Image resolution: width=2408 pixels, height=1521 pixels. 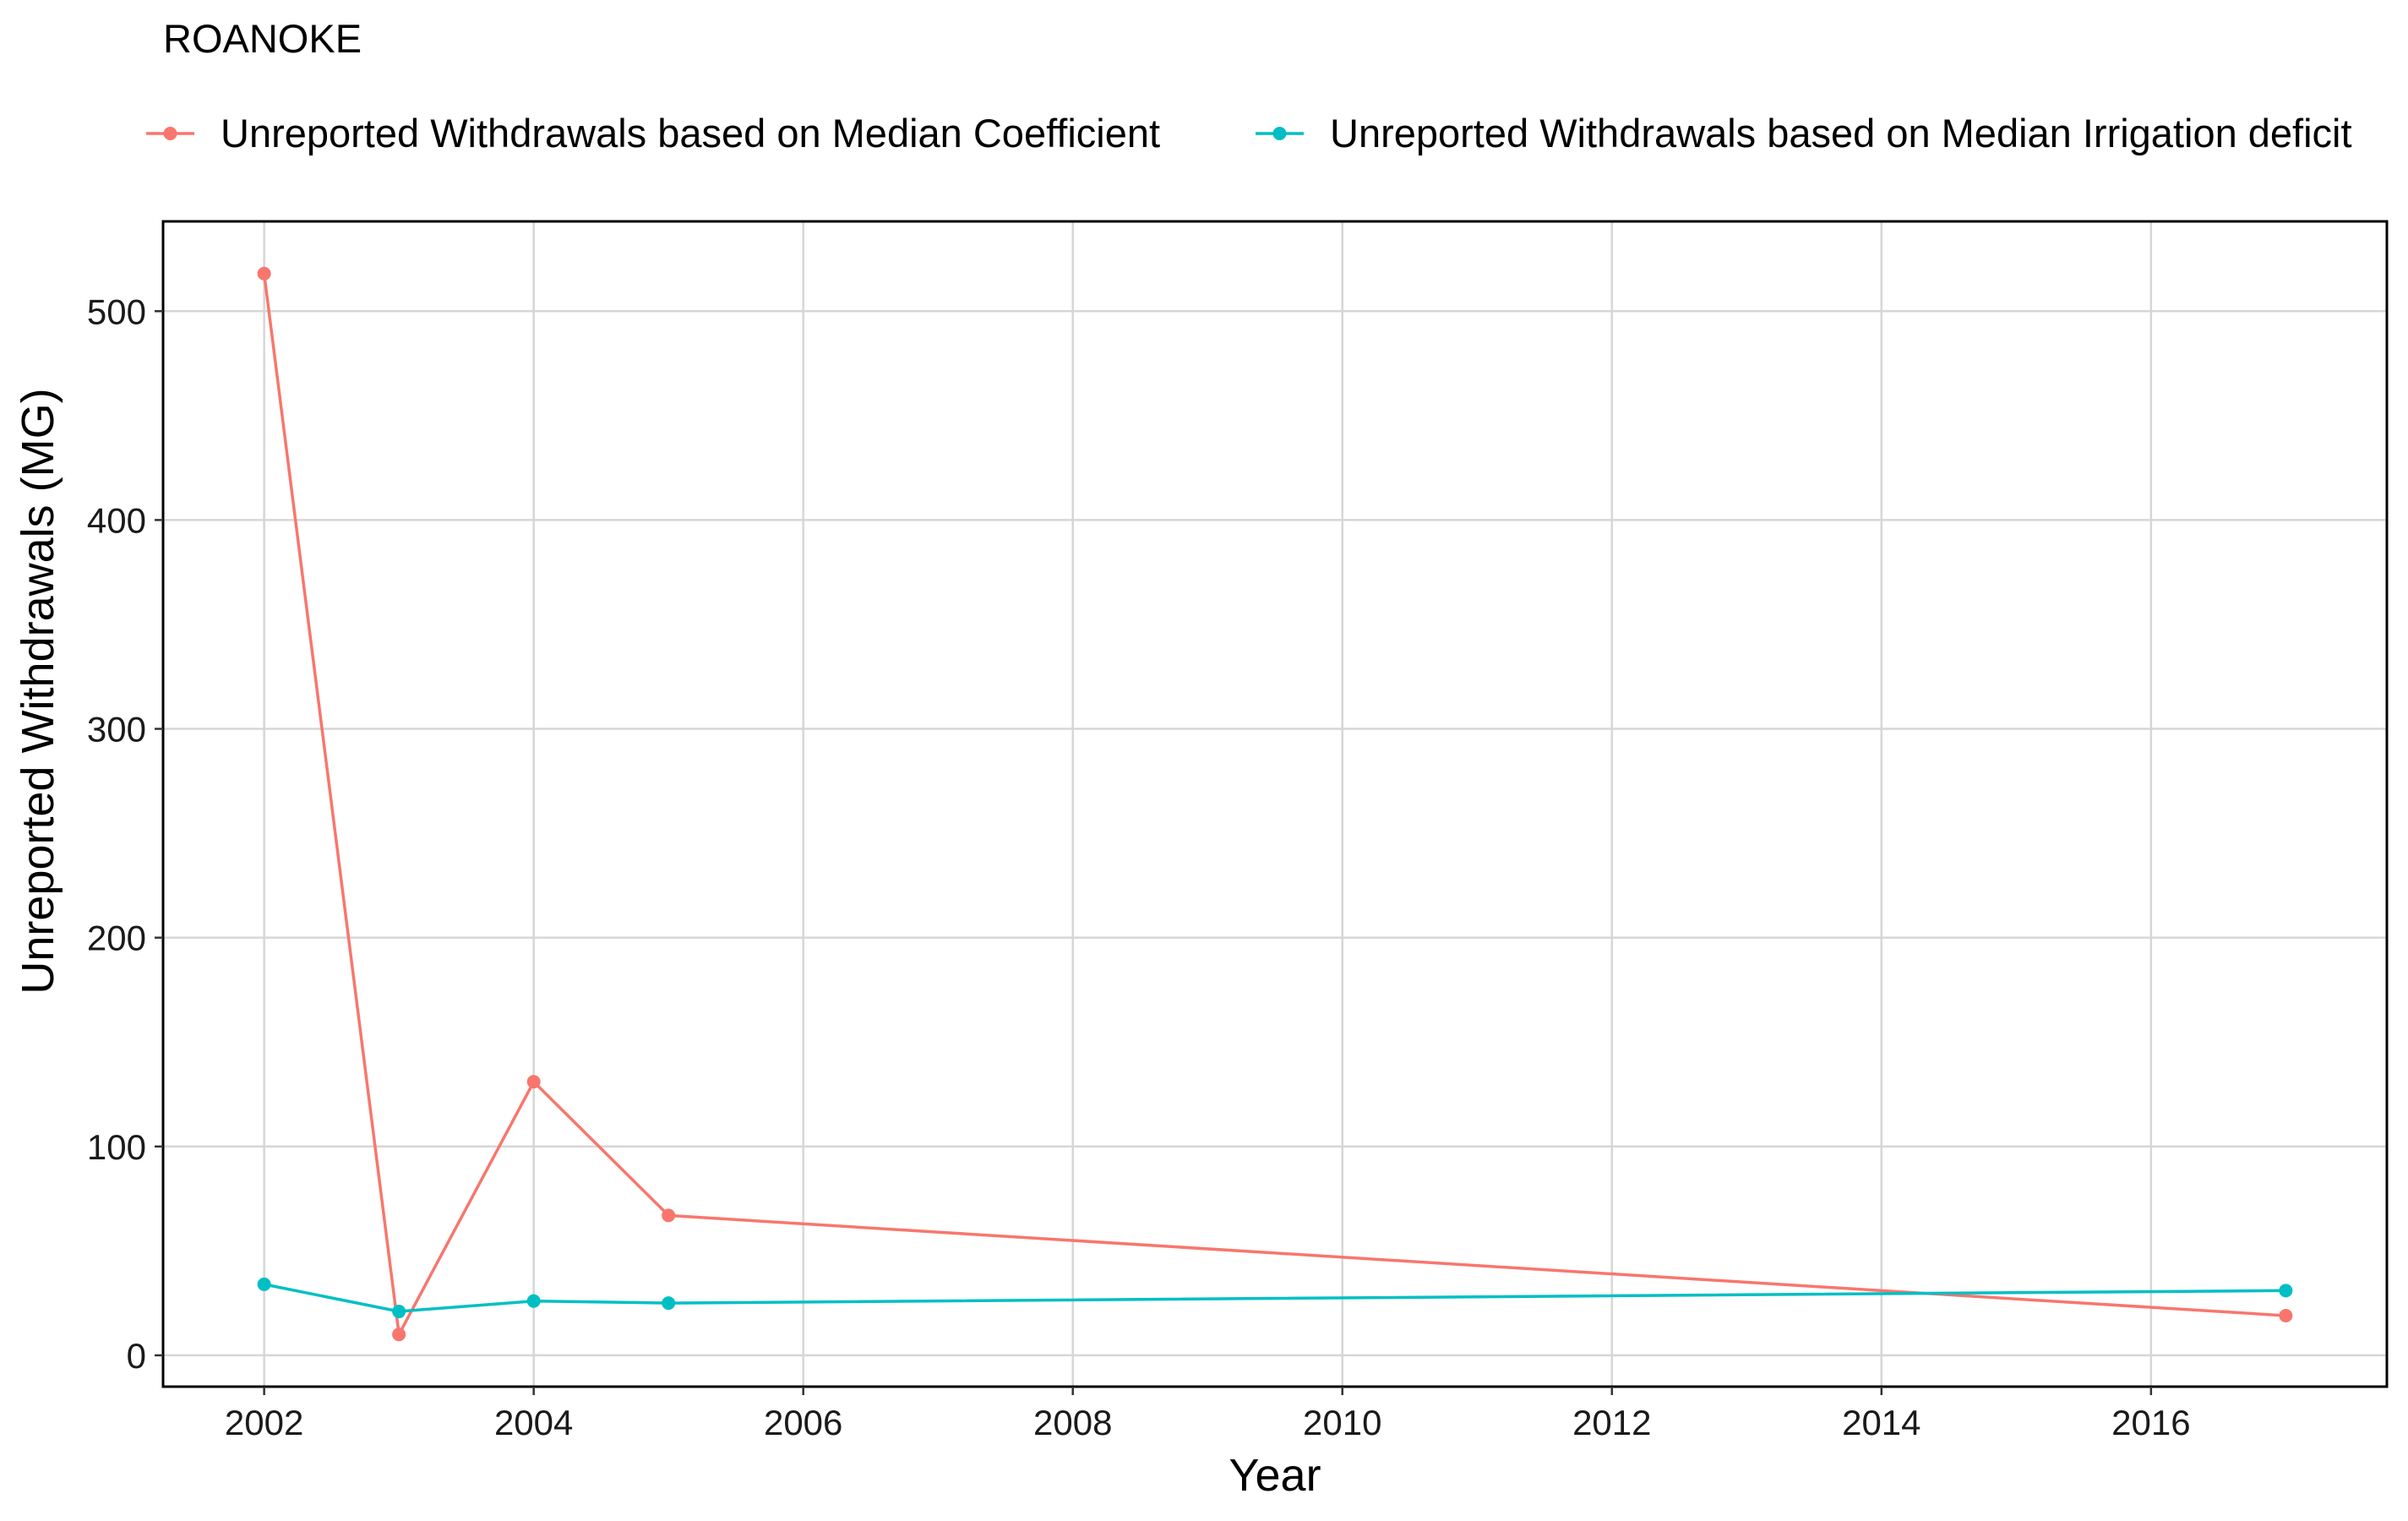 What do you see at coordinates (1881, 1422) in the screenshot?
I see `x-tick-label: 2014` at bounding box center [1881, 1422].